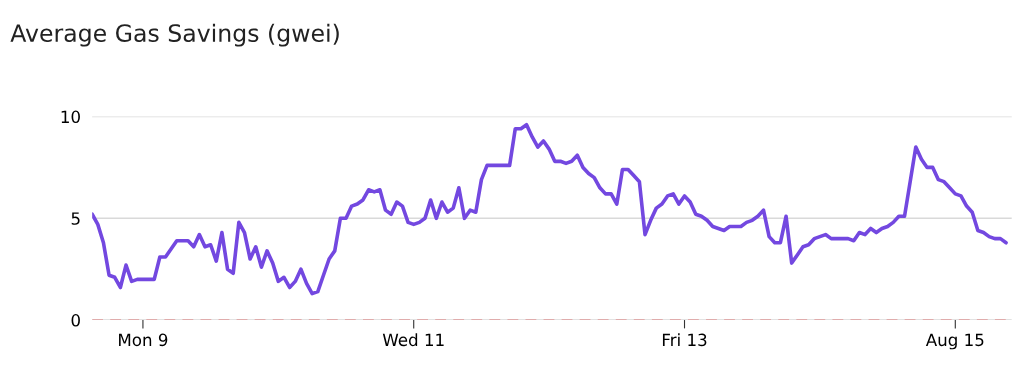 The height and width of the screenshot is (370, 1024). Describe the element at coordinates (954, 341) in the screenshot. I see `x-tick-label: Aug 15` at that location.